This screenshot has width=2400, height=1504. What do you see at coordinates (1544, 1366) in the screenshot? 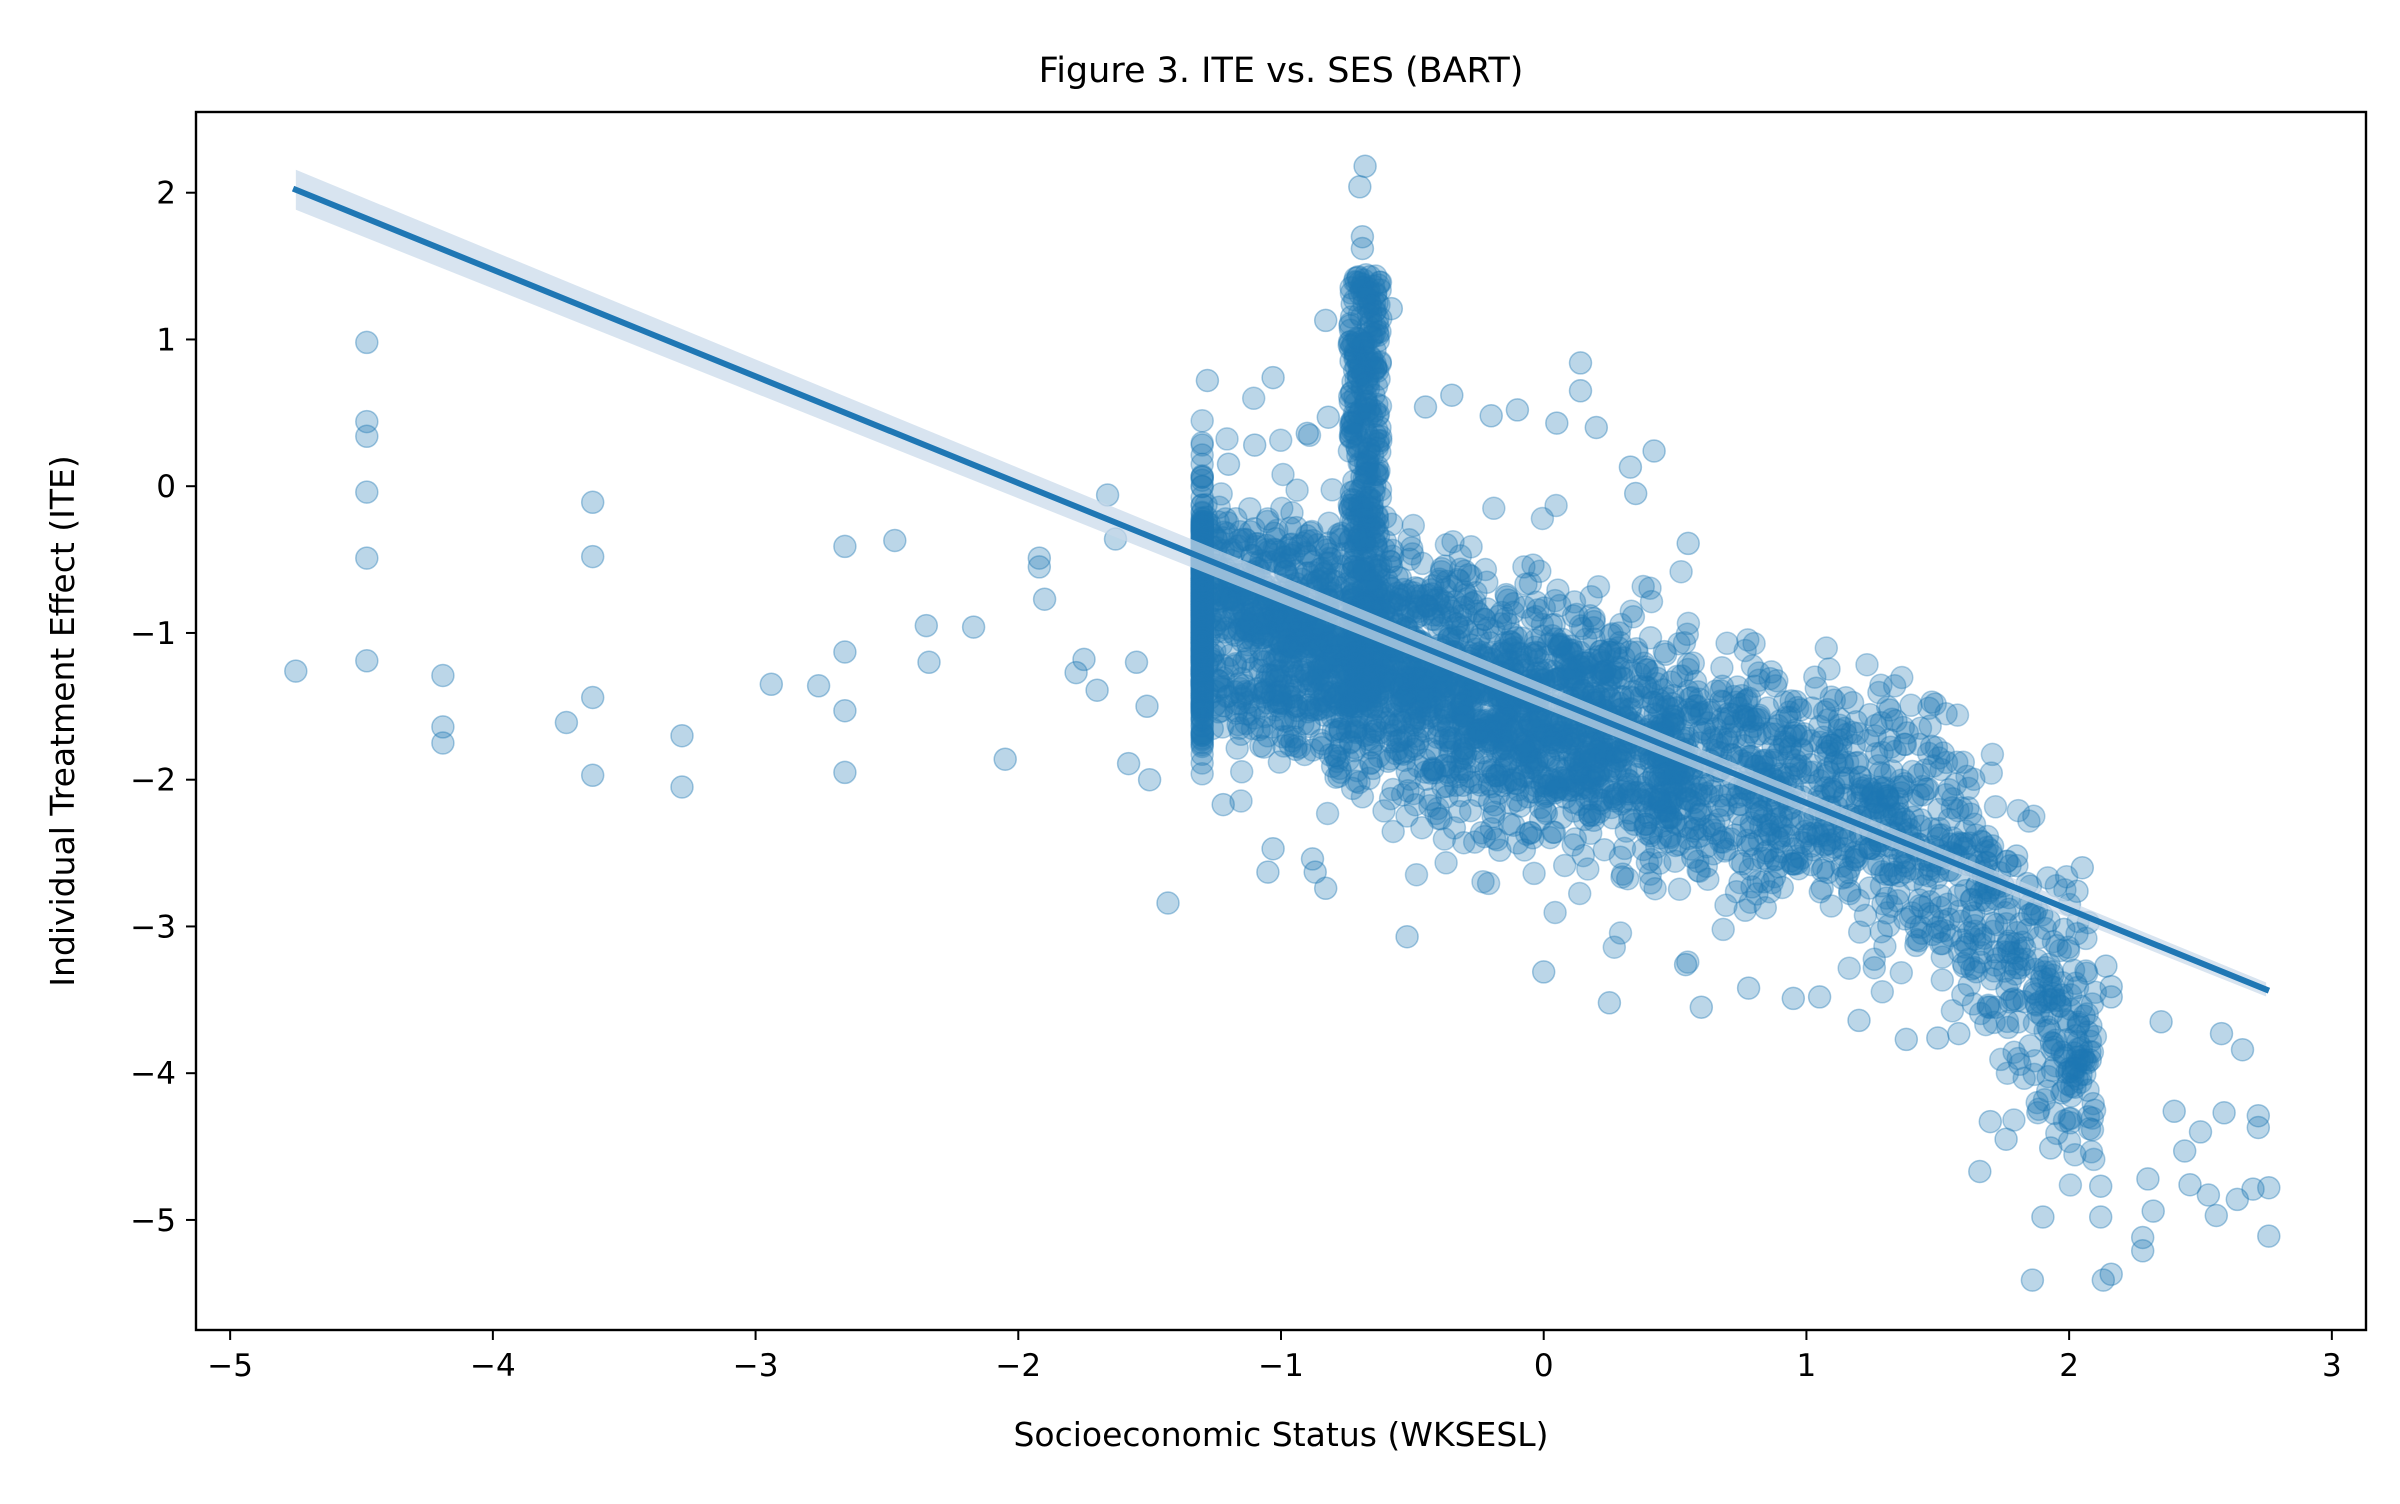
I see `x-tick-label: 0` at bounding box center [1544, 1366].